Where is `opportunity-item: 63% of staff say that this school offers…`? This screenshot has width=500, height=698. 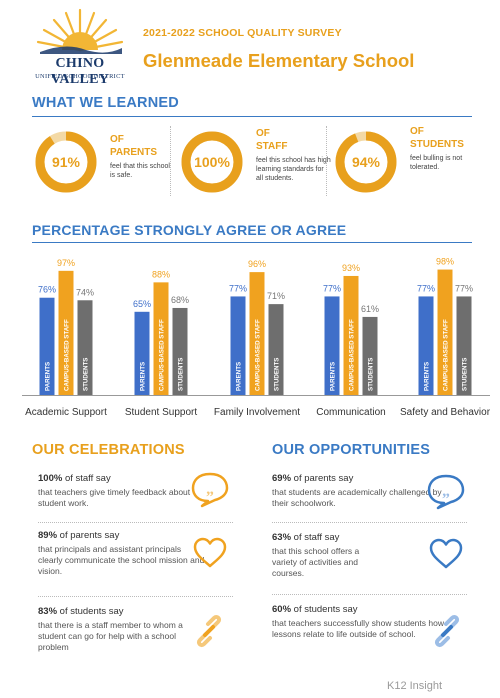
opportunity-item: 63% of staff say that this school offers… is located at coordinates (357, 555).